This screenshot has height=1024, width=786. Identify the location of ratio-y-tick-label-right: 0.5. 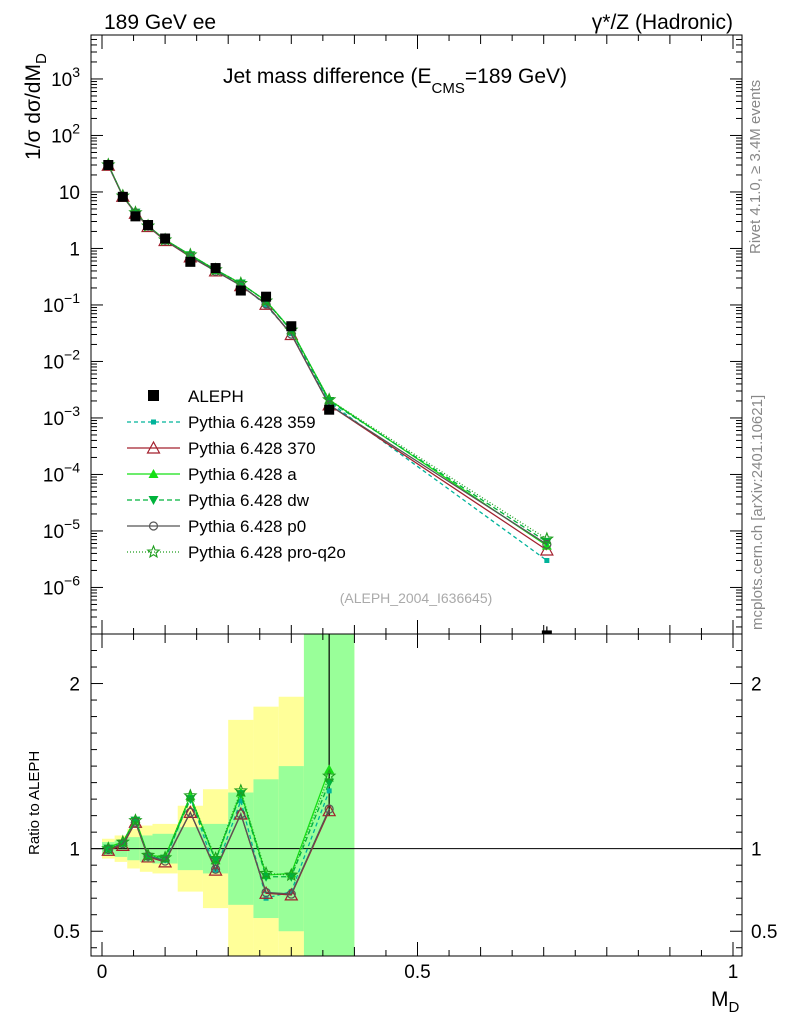
(764, 932).